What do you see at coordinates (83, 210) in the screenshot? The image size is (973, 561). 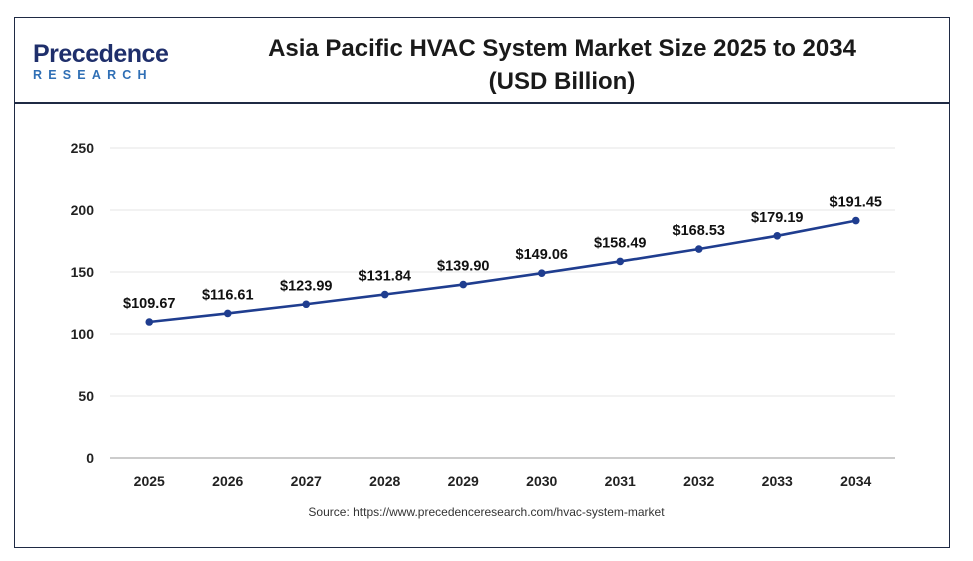 I see `y-tick-label: 200` at bounding box center [83, 210].